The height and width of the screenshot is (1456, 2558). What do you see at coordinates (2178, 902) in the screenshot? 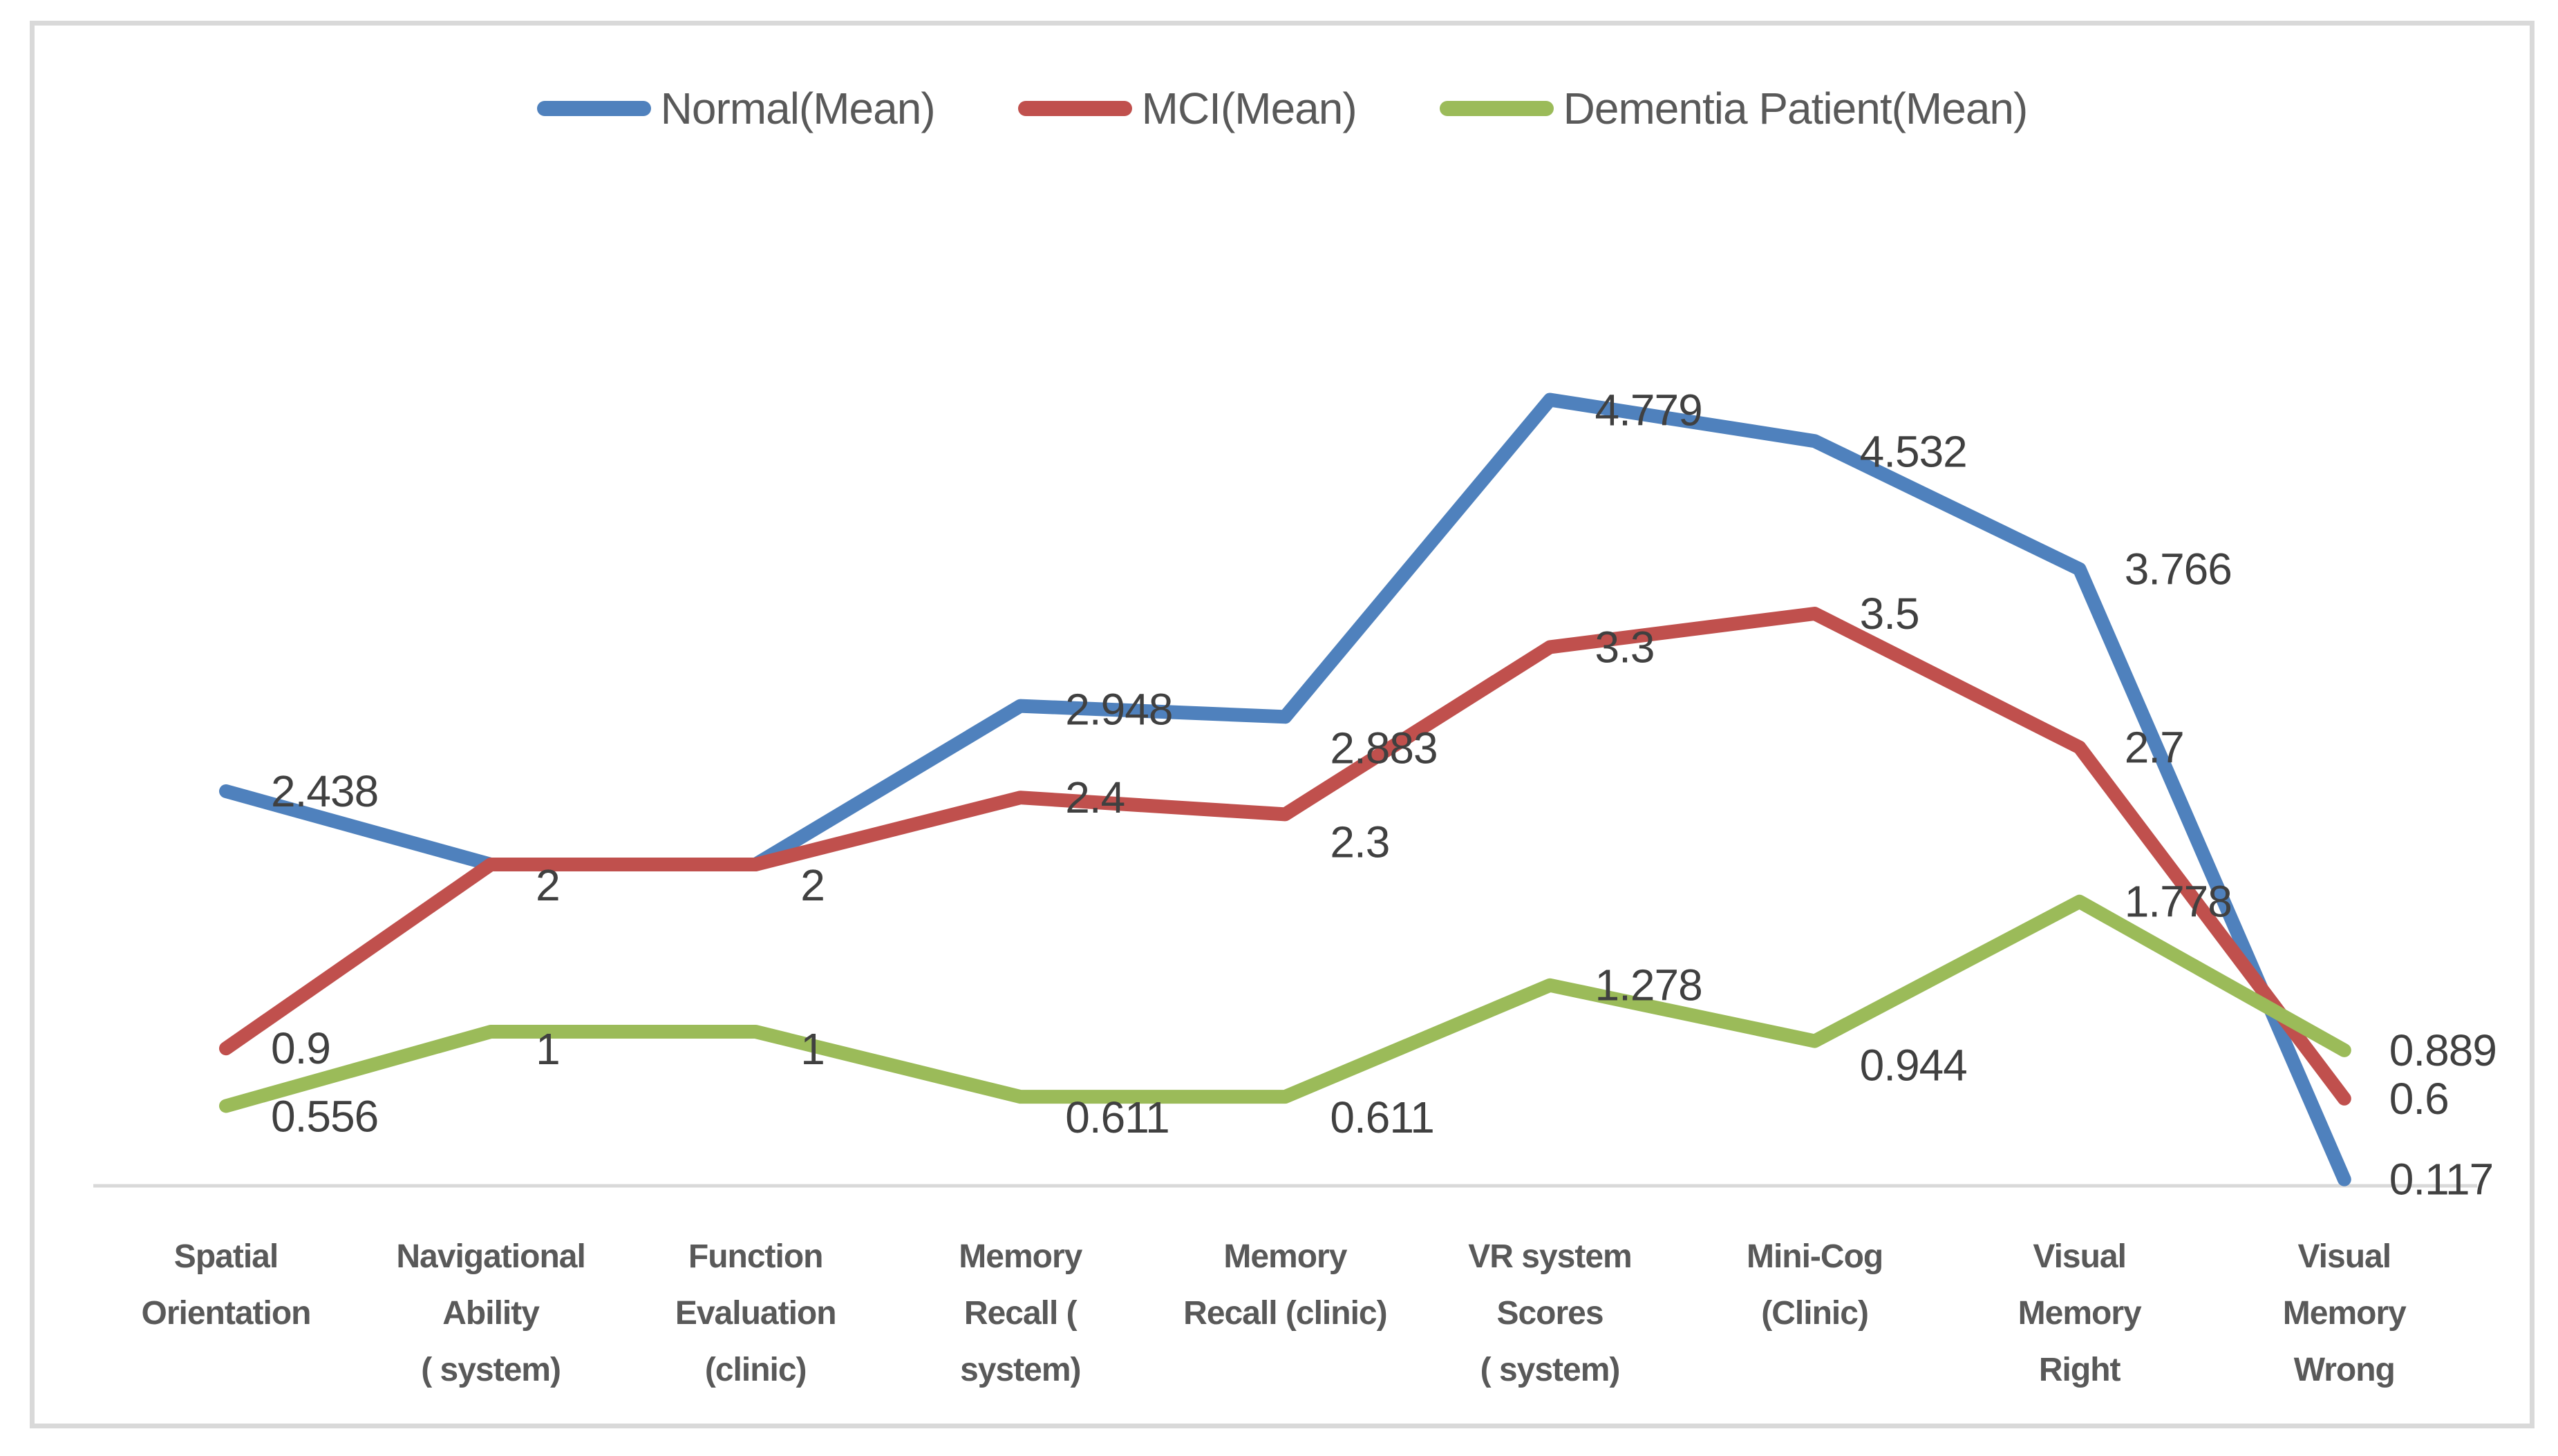
I see `data-label: 1.778` at bounding box center [2178, 902].